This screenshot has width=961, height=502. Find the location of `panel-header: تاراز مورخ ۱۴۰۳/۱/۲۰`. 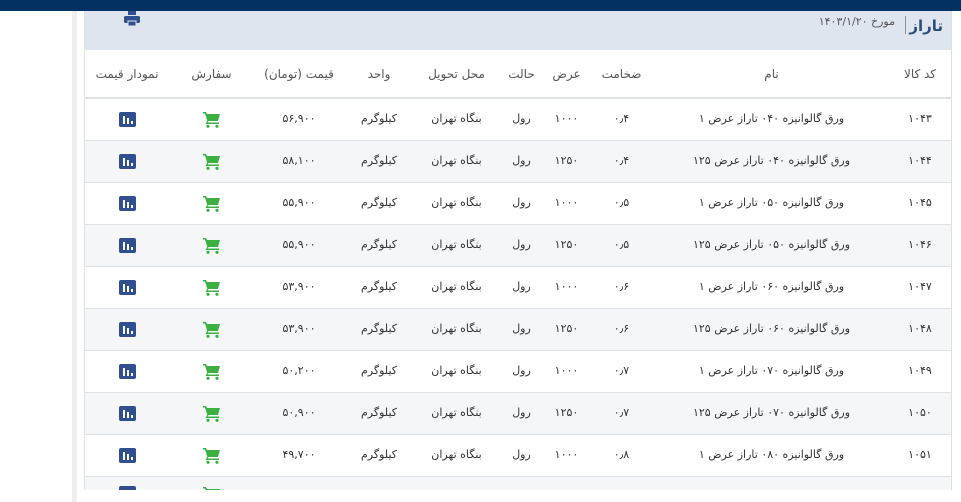

panel-header: تاراز مورخ ۱۴۰۳/۱/۲۰ is located at coordinates (518, 30).